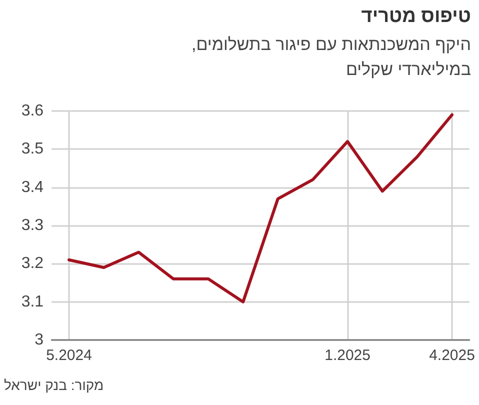 The image size is (479, 405). Describe the element at coordinates (32, 111) in the screenshot. I see `y-tick-label: 3.6` at that location.